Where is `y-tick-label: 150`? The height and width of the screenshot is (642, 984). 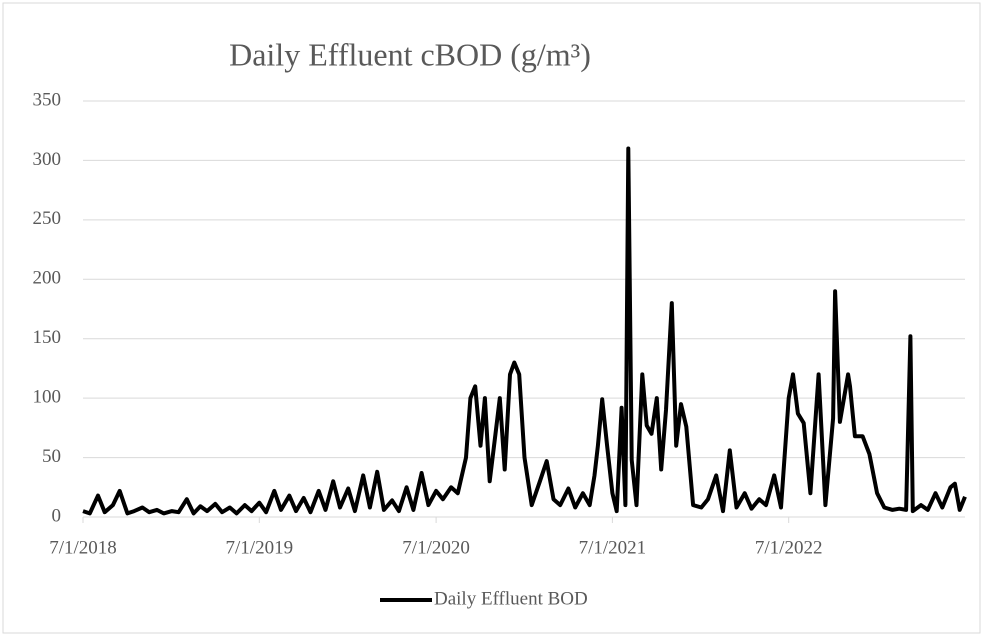
y-tick-label: 150 is located at coordinates (47, 337).